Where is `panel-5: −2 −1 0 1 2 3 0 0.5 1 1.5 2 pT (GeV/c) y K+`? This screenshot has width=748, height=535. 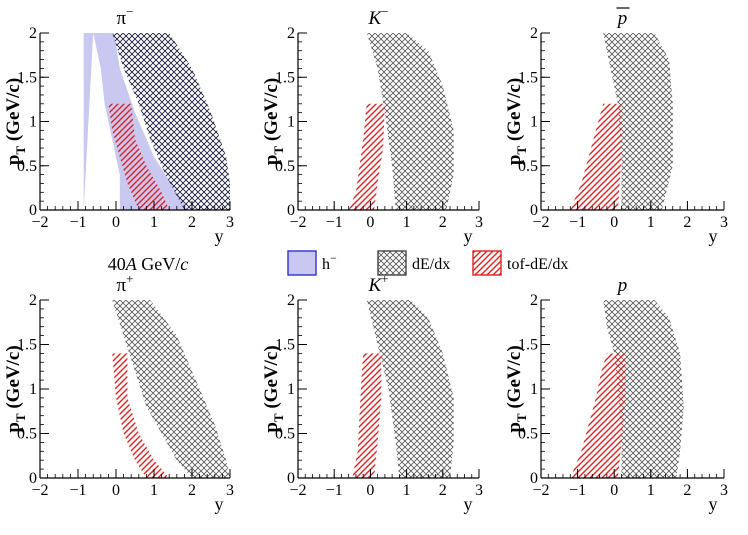
panel-5: −2 −1 0 1 2 3 0 0.5 1 1.5 2 pT (GeV/c) y K+ is located at coordinates (372, 392).